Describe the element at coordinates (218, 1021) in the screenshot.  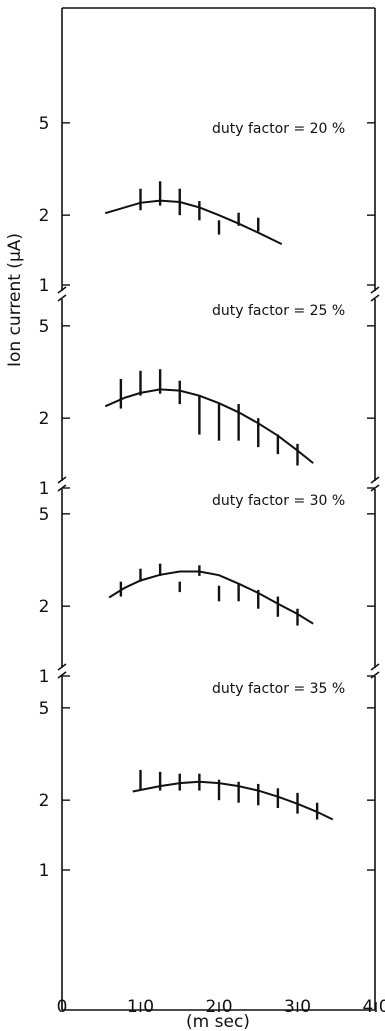
I see `x-axis-title: (m sec)` at that location.